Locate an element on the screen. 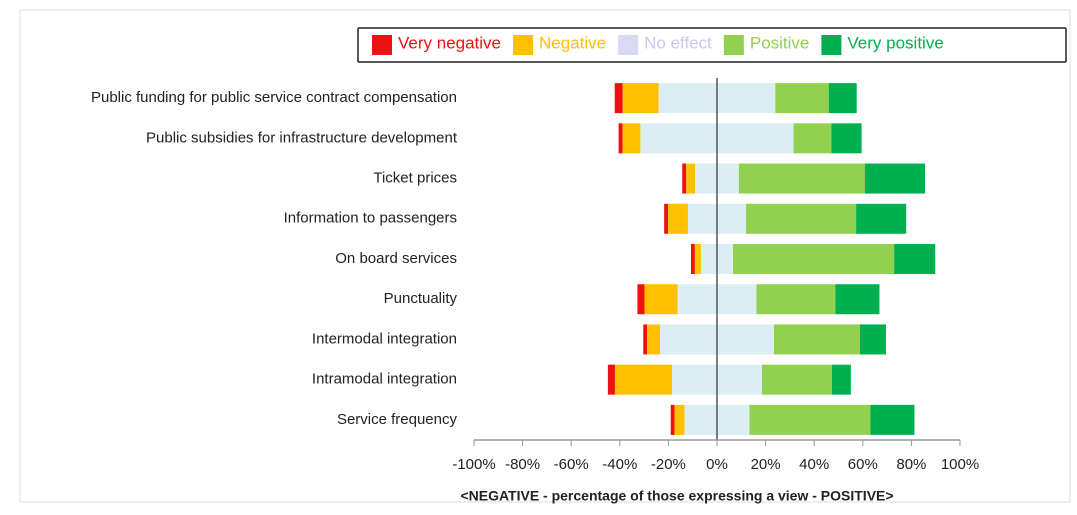 The height and width of the screenshot is (515, 1077). x-tick-label: 40% is located at coordinates (814, 464).